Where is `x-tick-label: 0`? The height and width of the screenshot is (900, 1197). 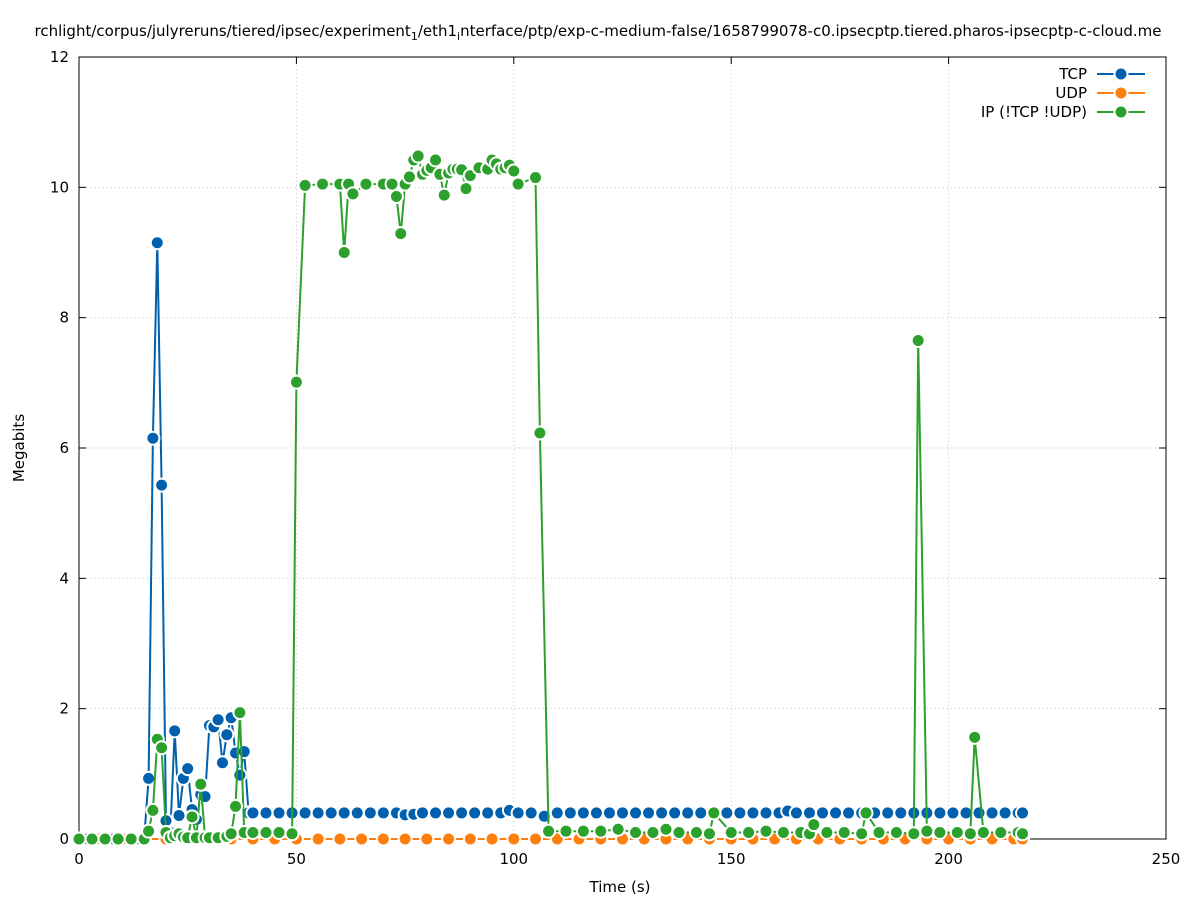 x-tick-label: 0 is located at coordinates (79, 859).